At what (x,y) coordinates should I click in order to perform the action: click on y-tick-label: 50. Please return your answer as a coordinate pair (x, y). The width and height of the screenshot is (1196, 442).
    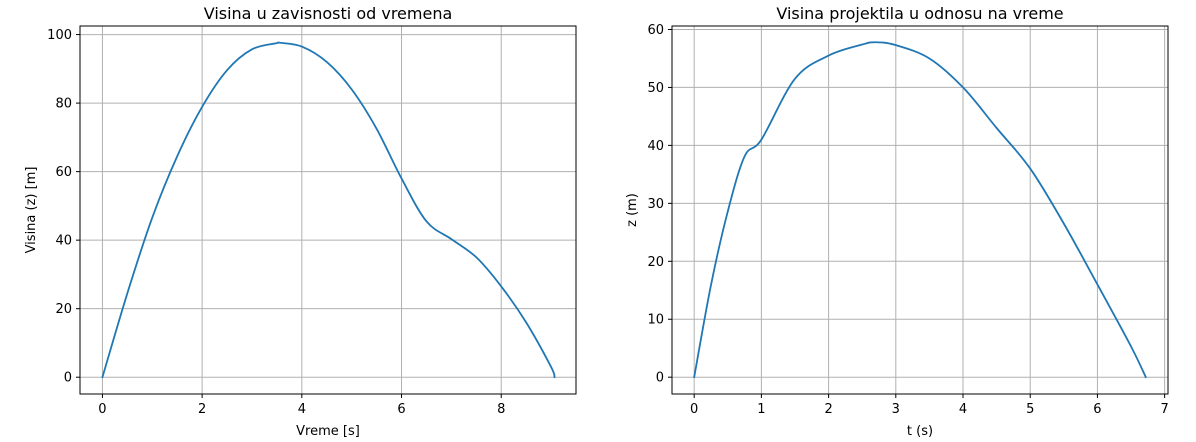
    Looking at the image, I should click on (655, 88).